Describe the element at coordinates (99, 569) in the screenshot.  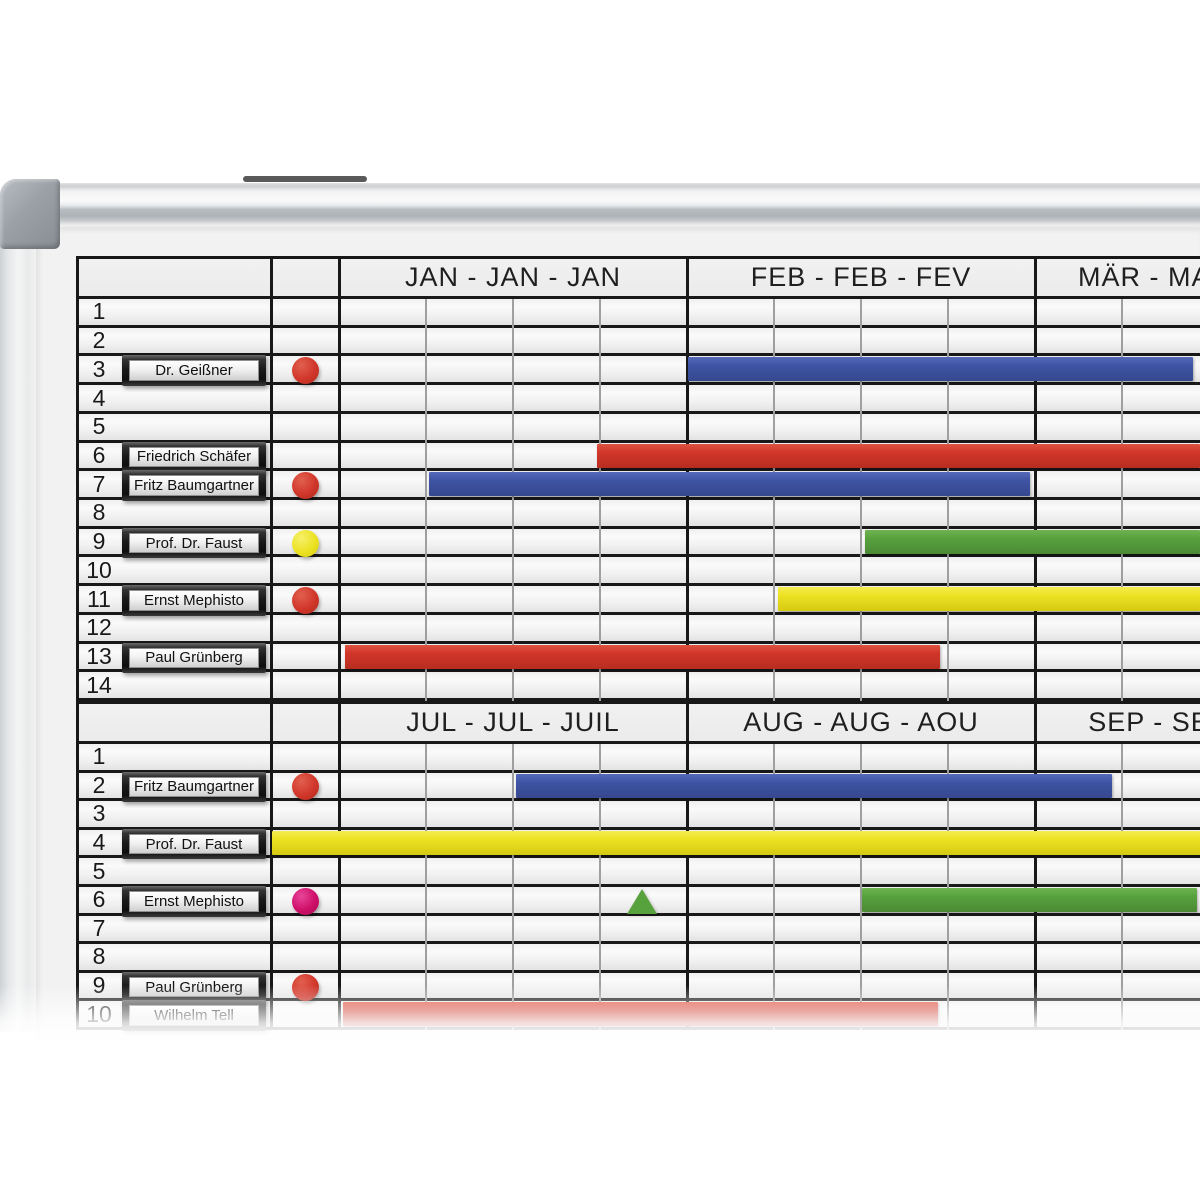
I see `row-number: 10` at that location.